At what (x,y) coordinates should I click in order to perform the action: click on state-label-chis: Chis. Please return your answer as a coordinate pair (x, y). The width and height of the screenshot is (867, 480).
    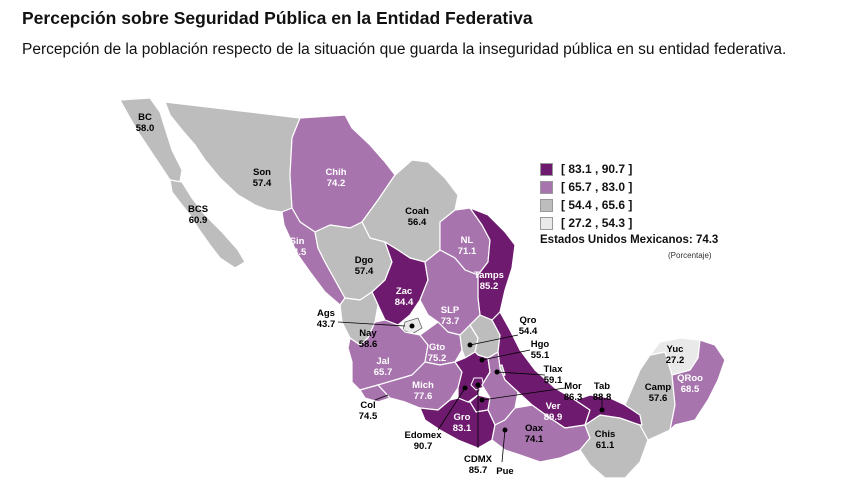
    Looking at the image, I should click on (605, 434).